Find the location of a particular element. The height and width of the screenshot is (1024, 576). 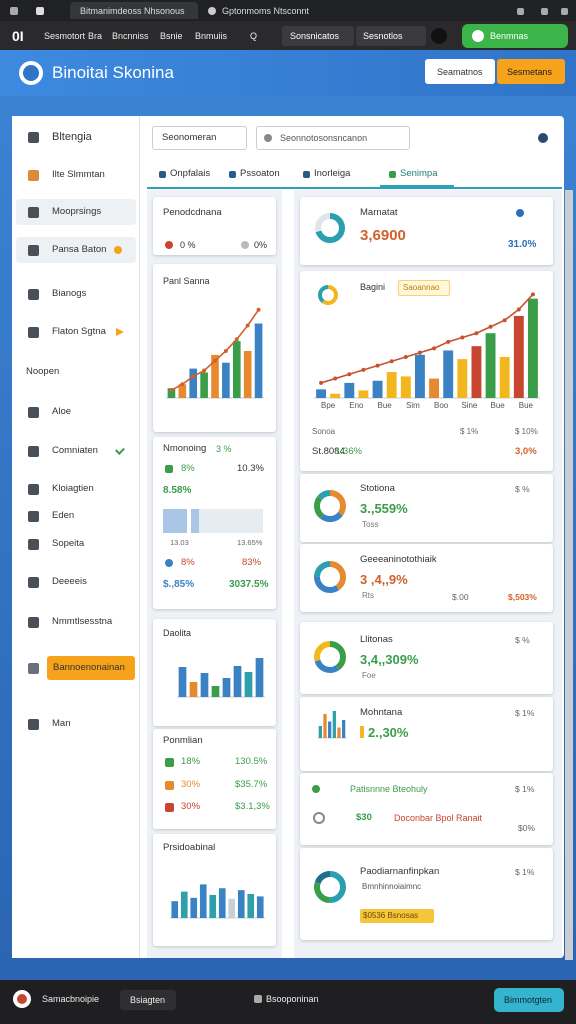

header-button-label: Seamatnos is located at coordinates (460, 72).